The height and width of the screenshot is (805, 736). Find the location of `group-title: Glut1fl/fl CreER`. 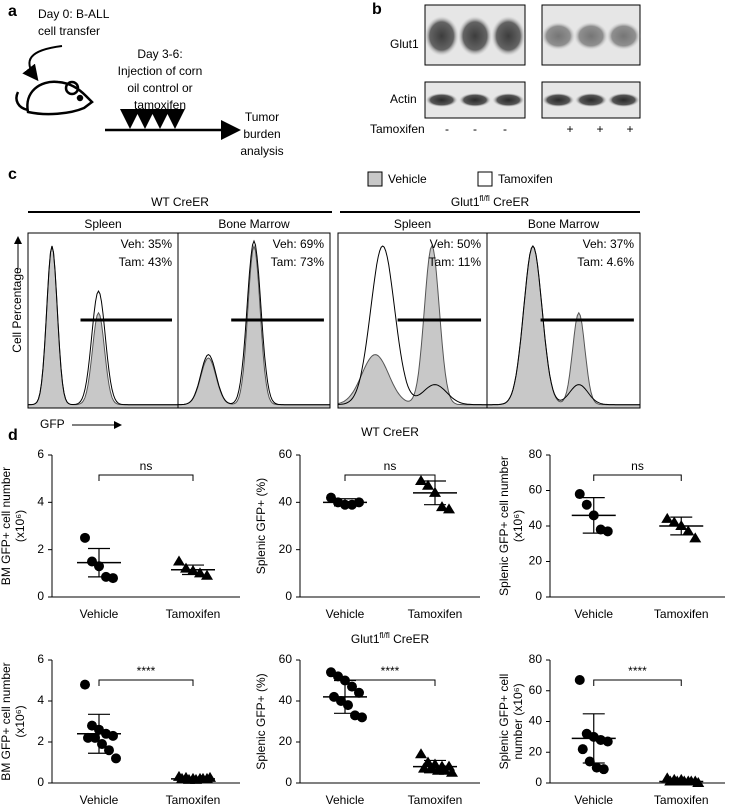

group-title: Glut1fl/fl CreER is located at coordinates (490, 202).